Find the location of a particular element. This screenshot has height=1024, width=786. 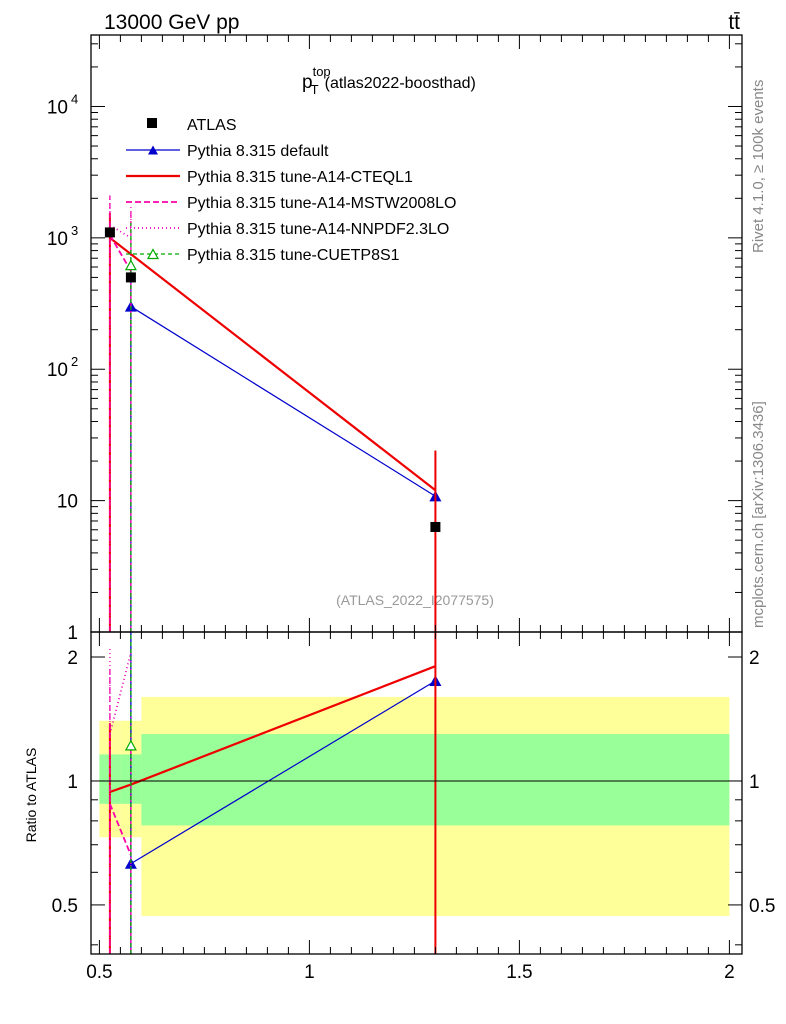

process-label: tt̄ is located at coordinates (734, 22).